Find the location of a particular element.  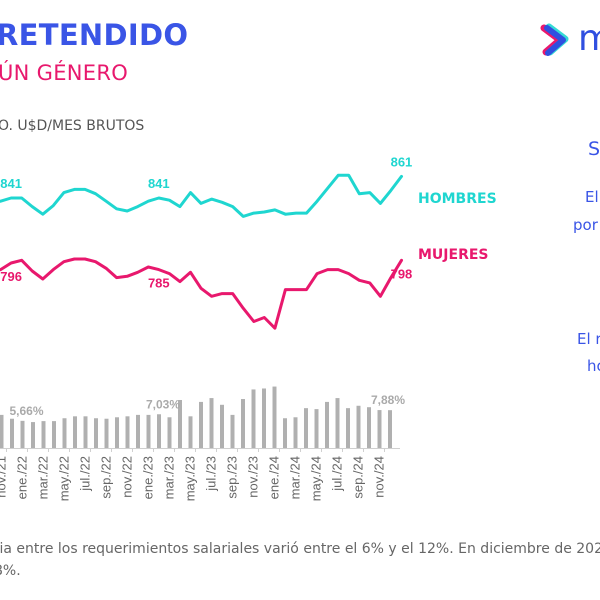

x-tick-label: sep./24 is located at coordinates (358, 477).